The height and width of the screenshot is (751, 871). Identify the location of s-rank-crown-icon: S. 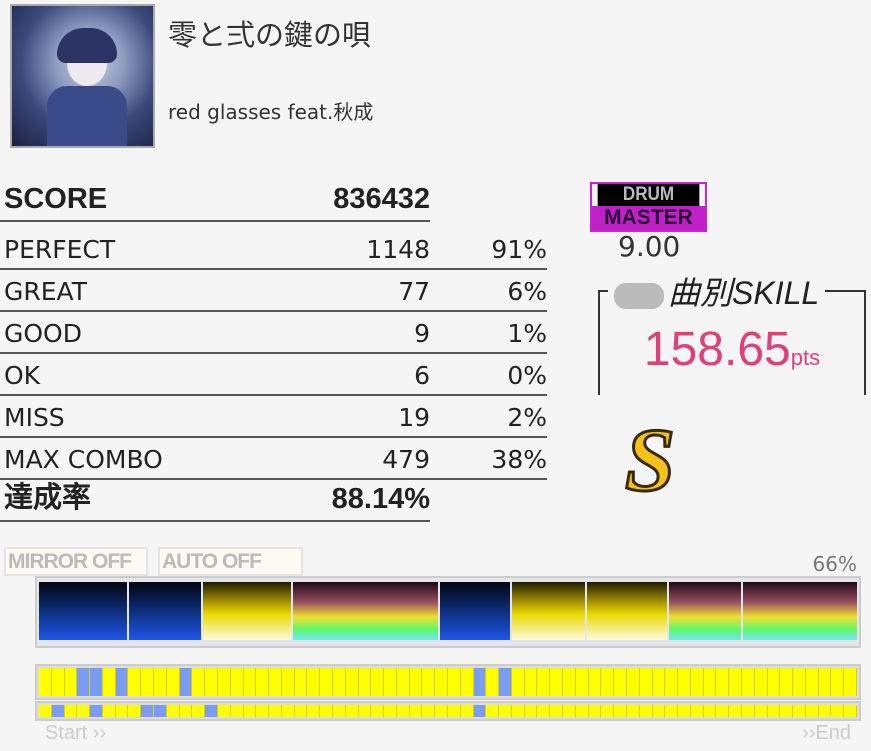
(649, 460).